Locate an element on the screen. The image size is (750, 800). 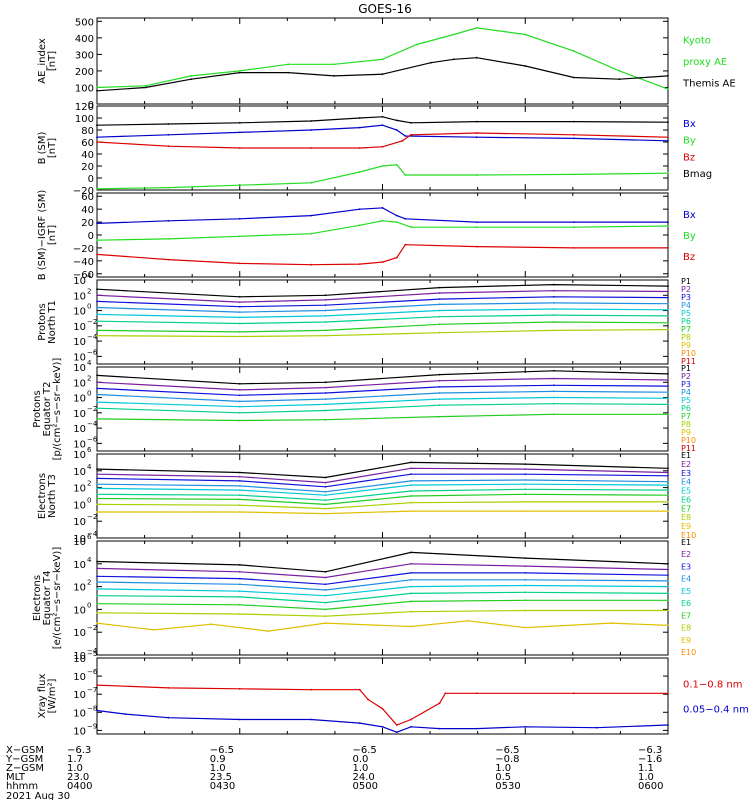
series-line-p3 is located at coordinates (382, 302).